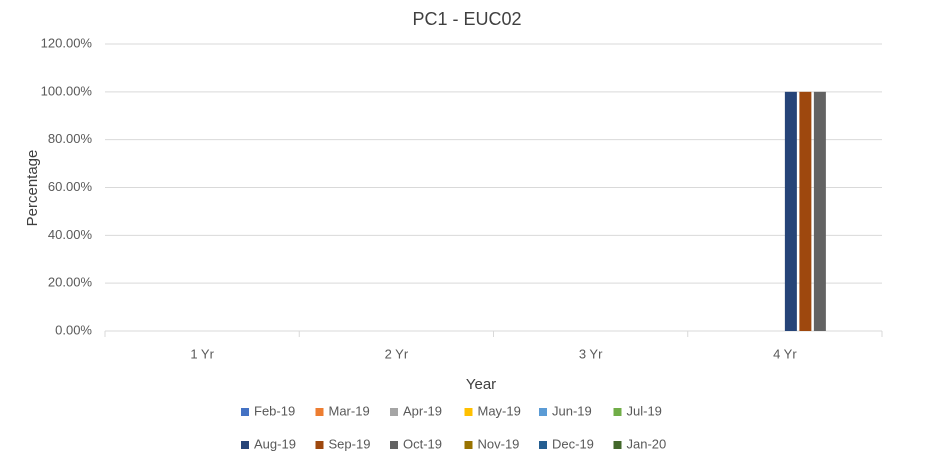 Image resolution: width=935 pixels, height=458 pixels. Describe the element at coordinates (350, 443) in the screenshot. I see `legend-label: Sep-19` at that location.